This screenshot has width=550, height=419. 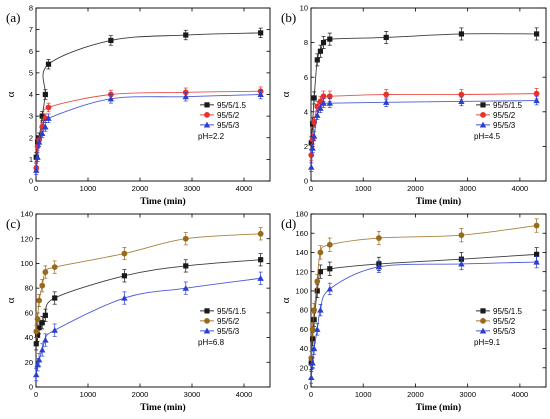 I want to click on y-axis-label: α, so click(x=11, y=94).